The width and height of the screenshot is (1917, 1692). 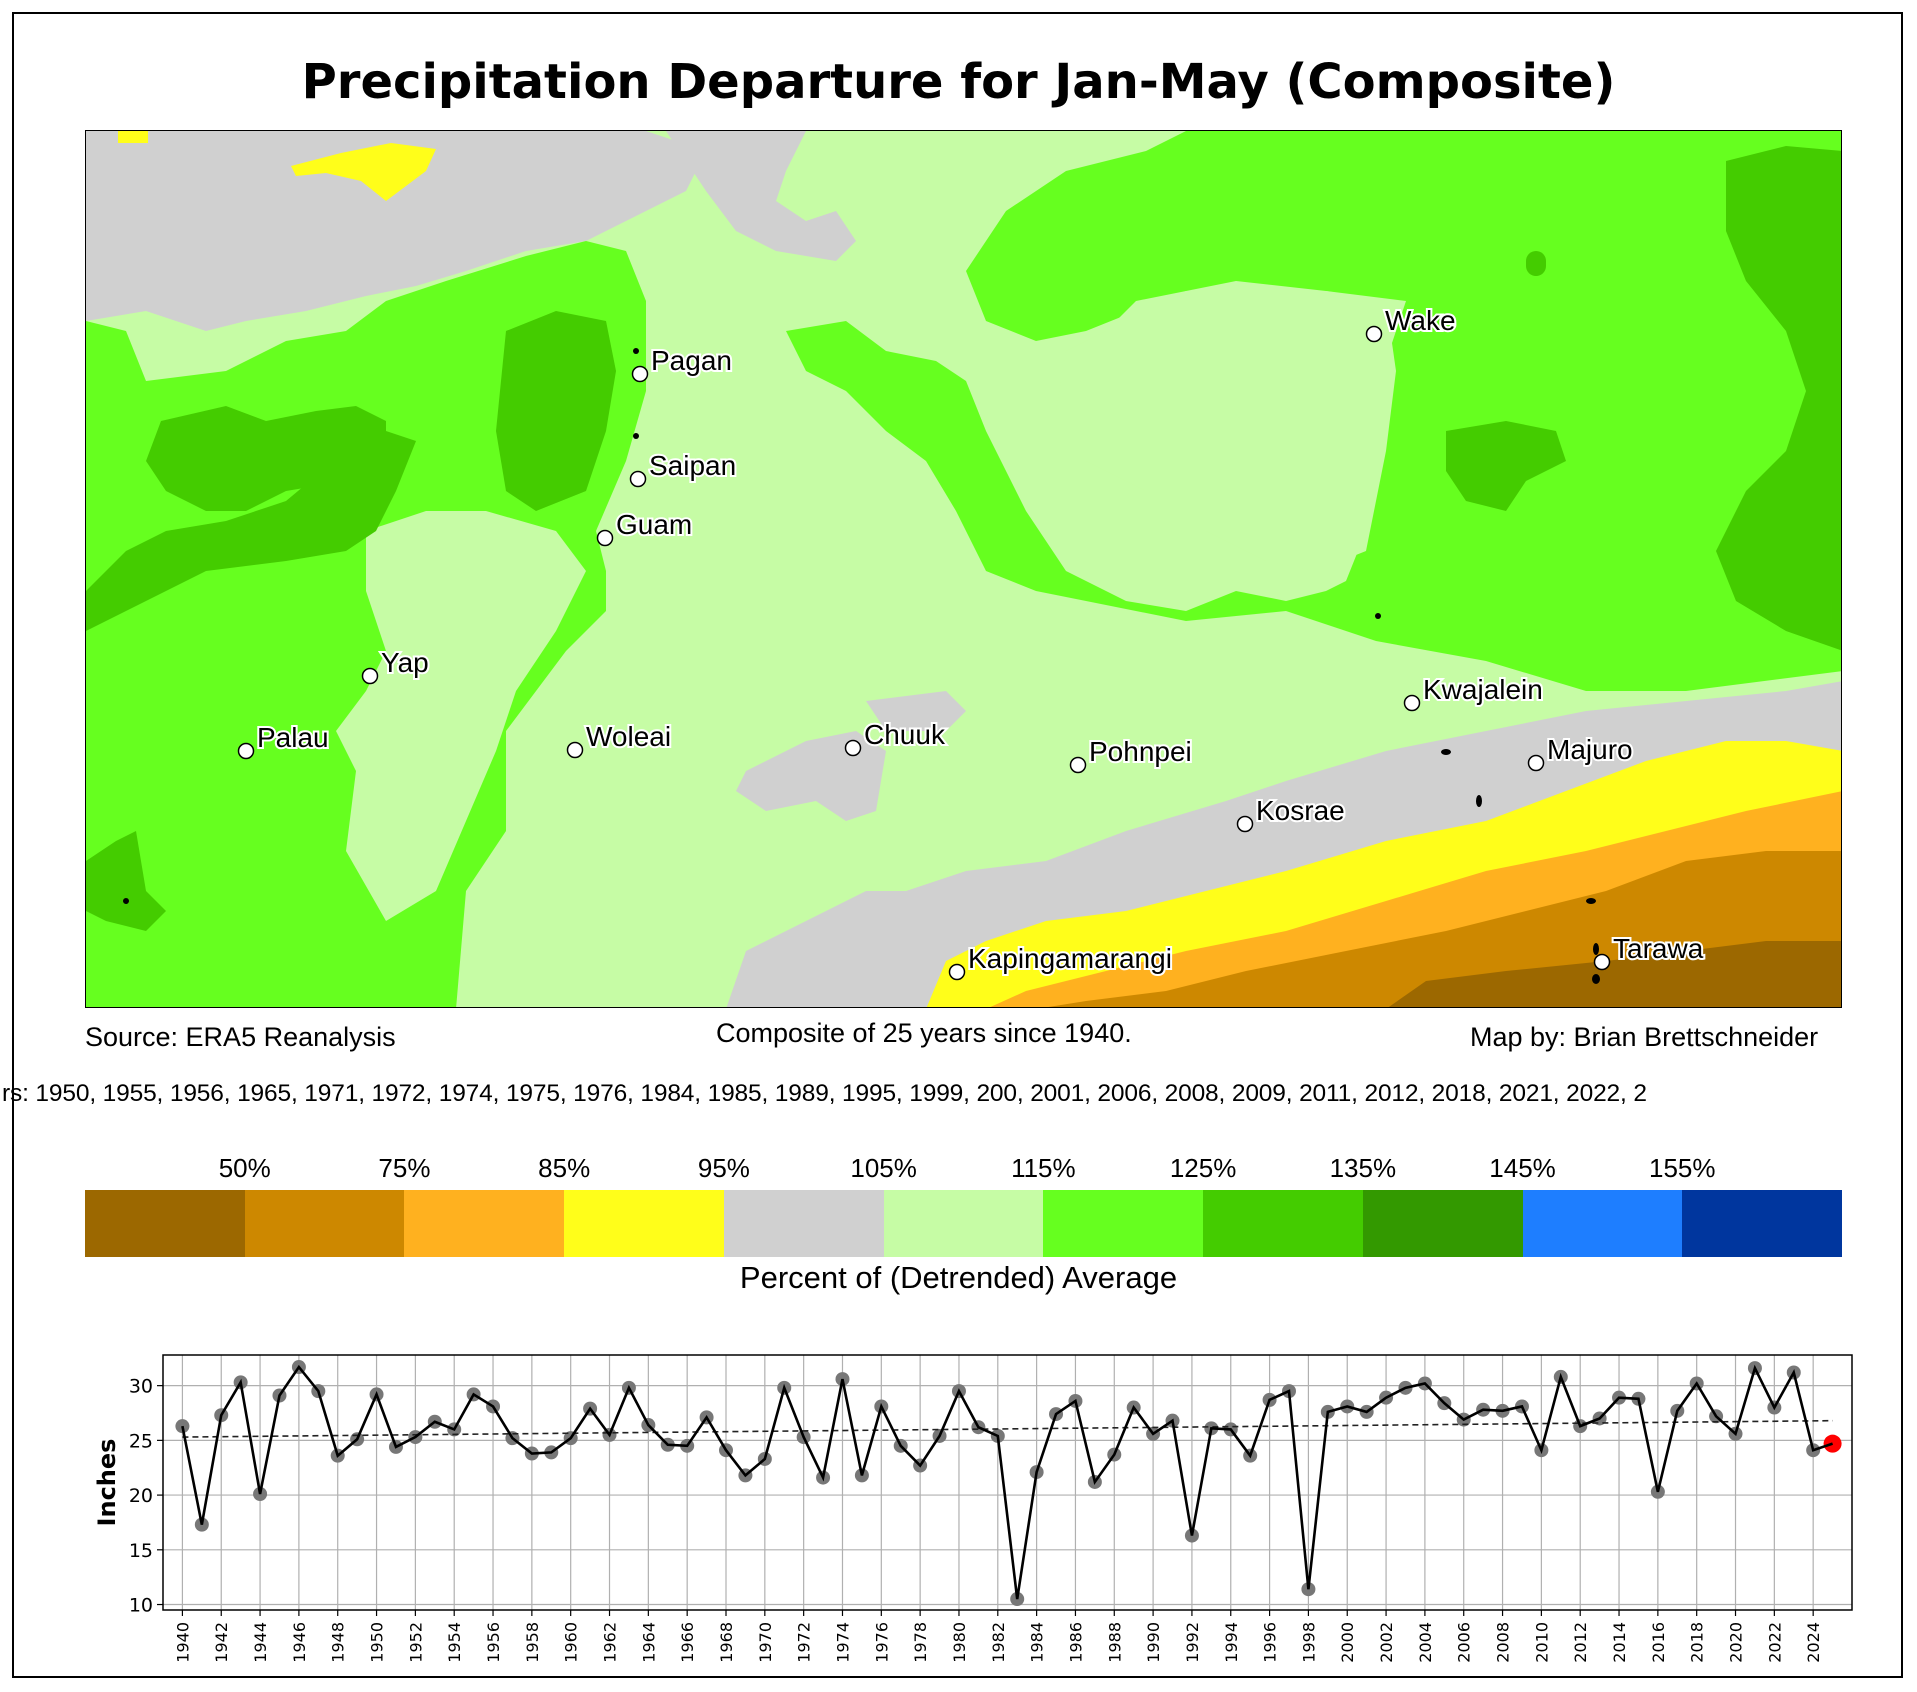 What do you see at coordinates (1658, 948) in the screenshot?
I see `station-label: Tarawa` at bounding box center [1658, 948].